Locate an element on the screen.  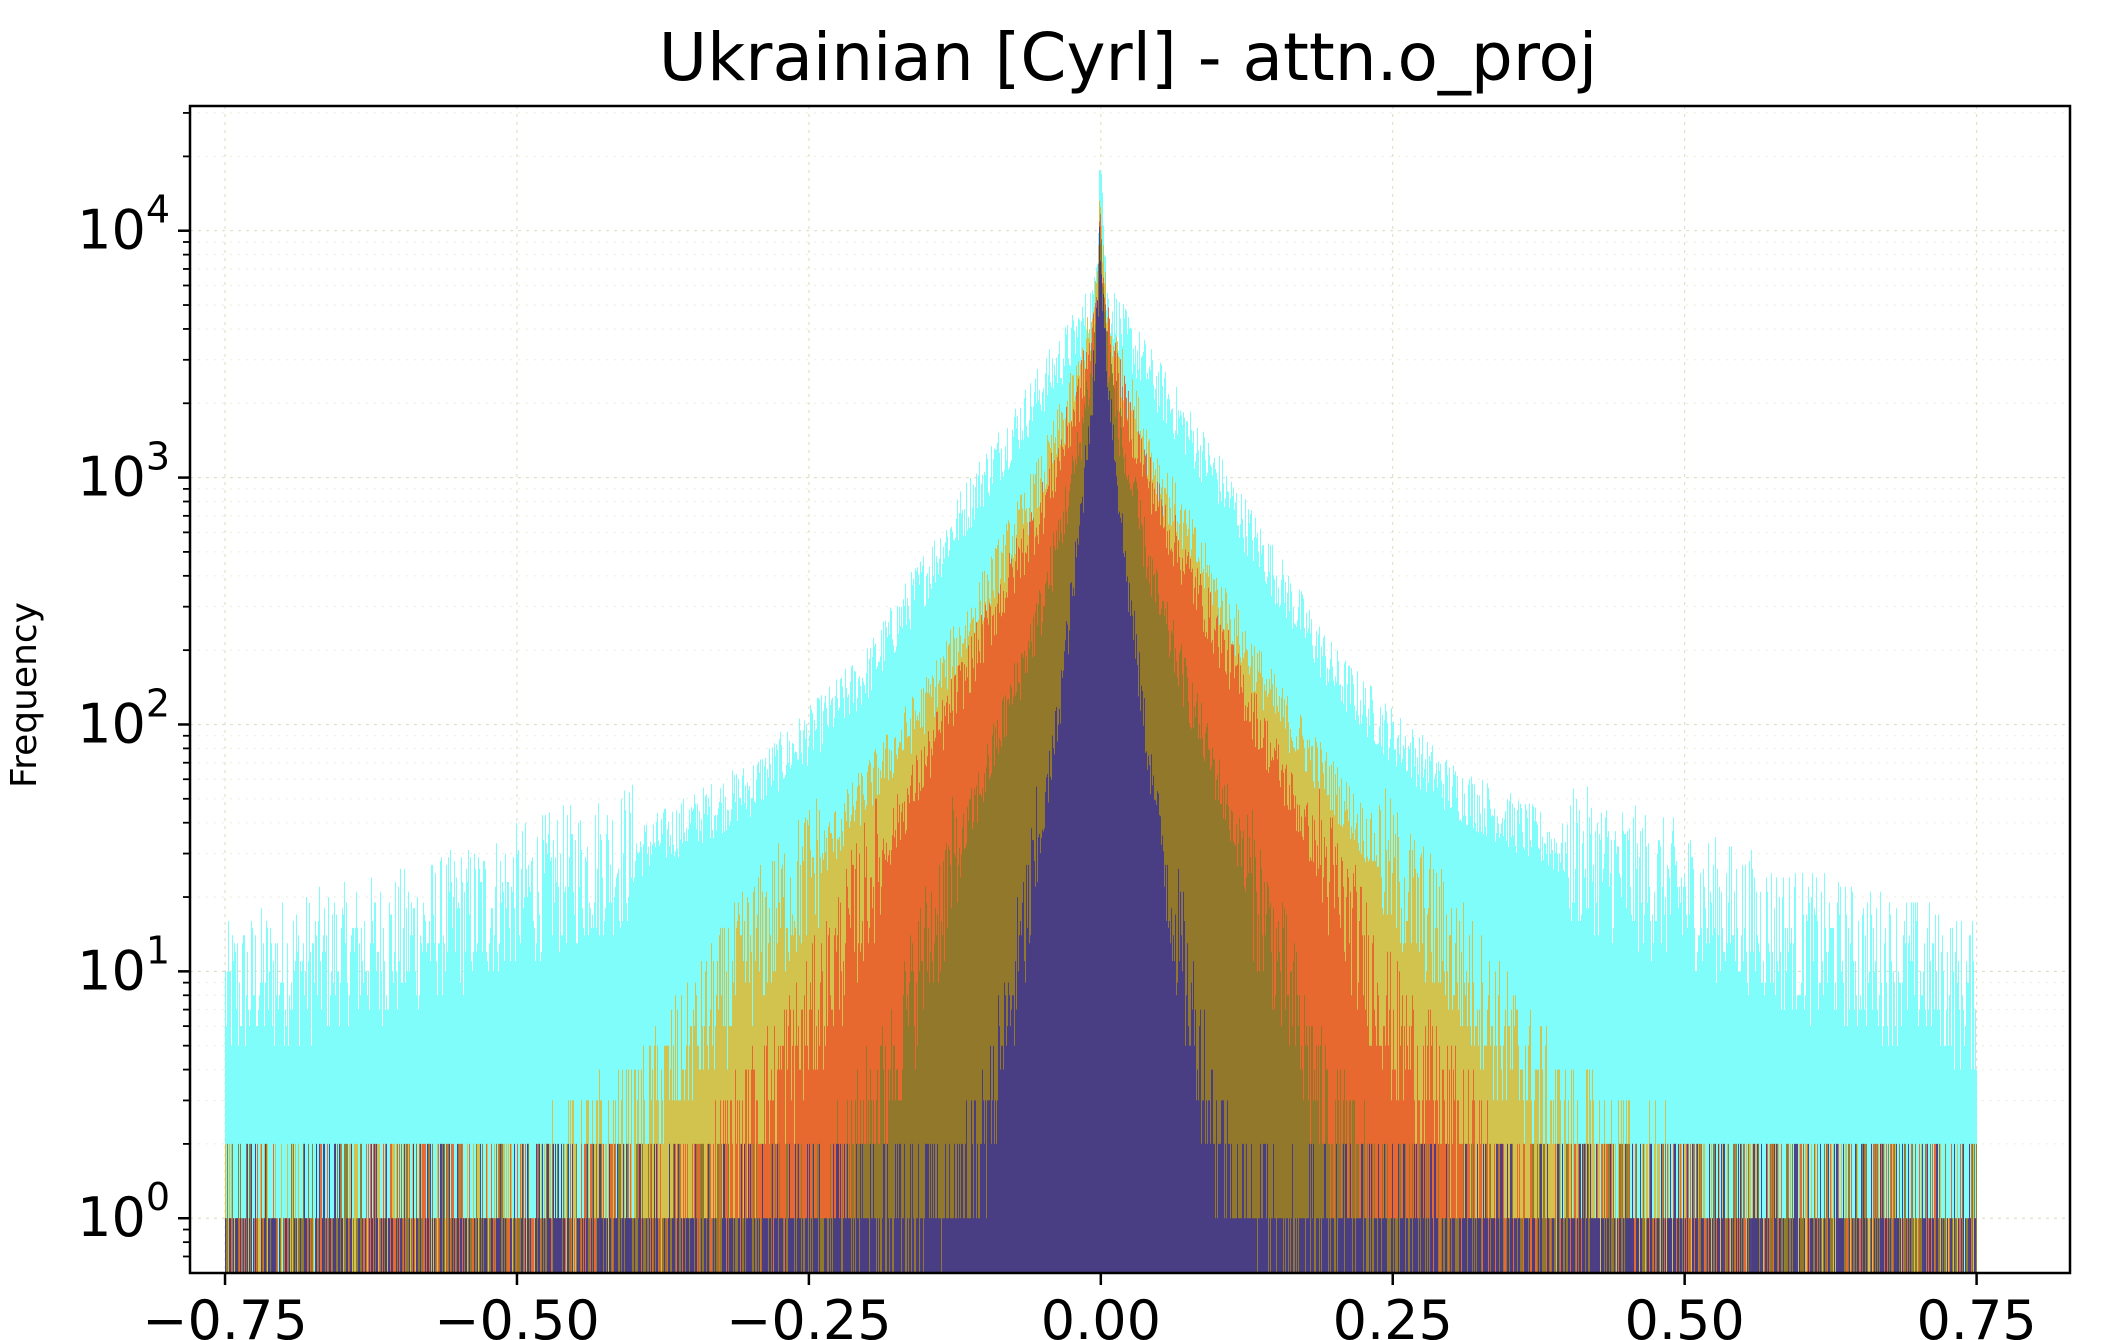
x-tick-label: −0.50 is located at coordinates (516, 1314).